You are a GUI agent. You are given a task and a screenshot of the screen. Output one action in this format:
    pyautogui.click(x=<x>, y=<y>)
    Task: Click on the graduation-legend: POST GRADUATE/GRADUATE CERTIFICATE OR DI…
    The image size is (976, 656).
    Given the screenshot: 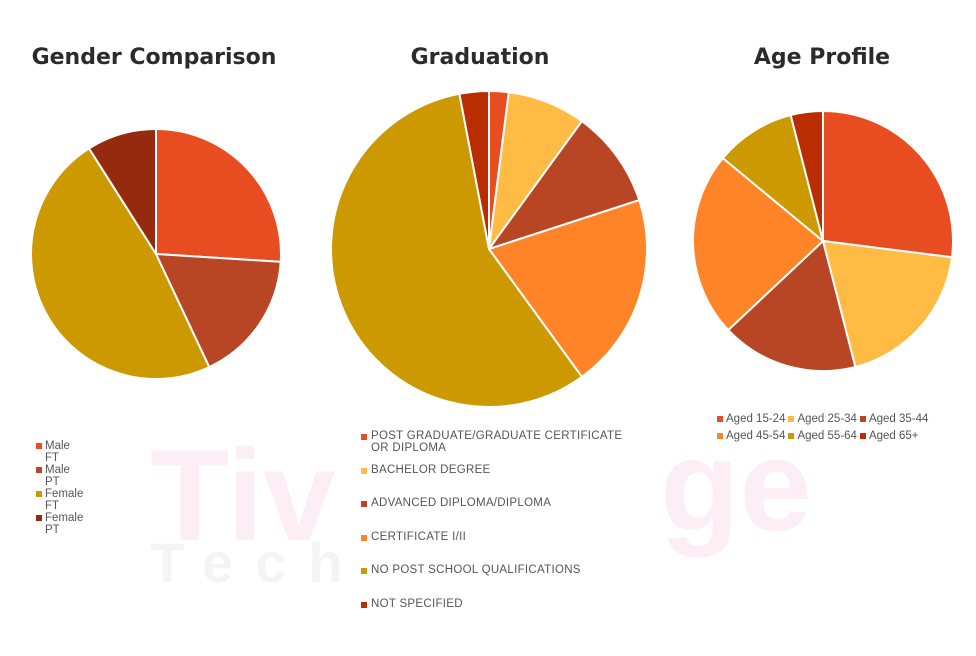 What is the action you would take?
    pyautogui.click(x=502, y=531)
    